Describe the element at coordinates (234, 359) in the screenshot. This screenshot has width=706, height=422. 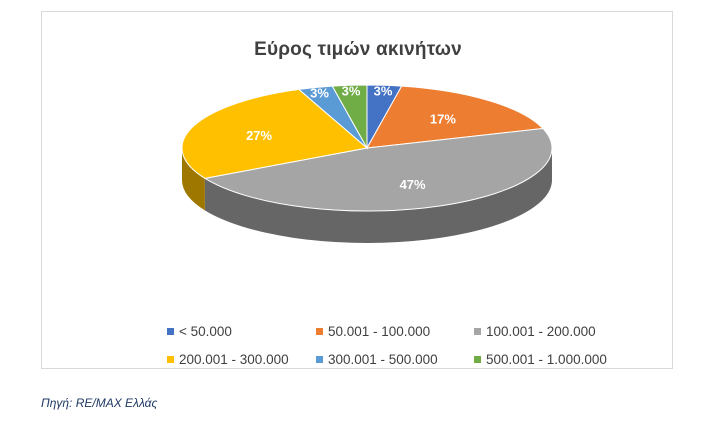
I see `legend-label: 200.001 - 300.000` at that location.